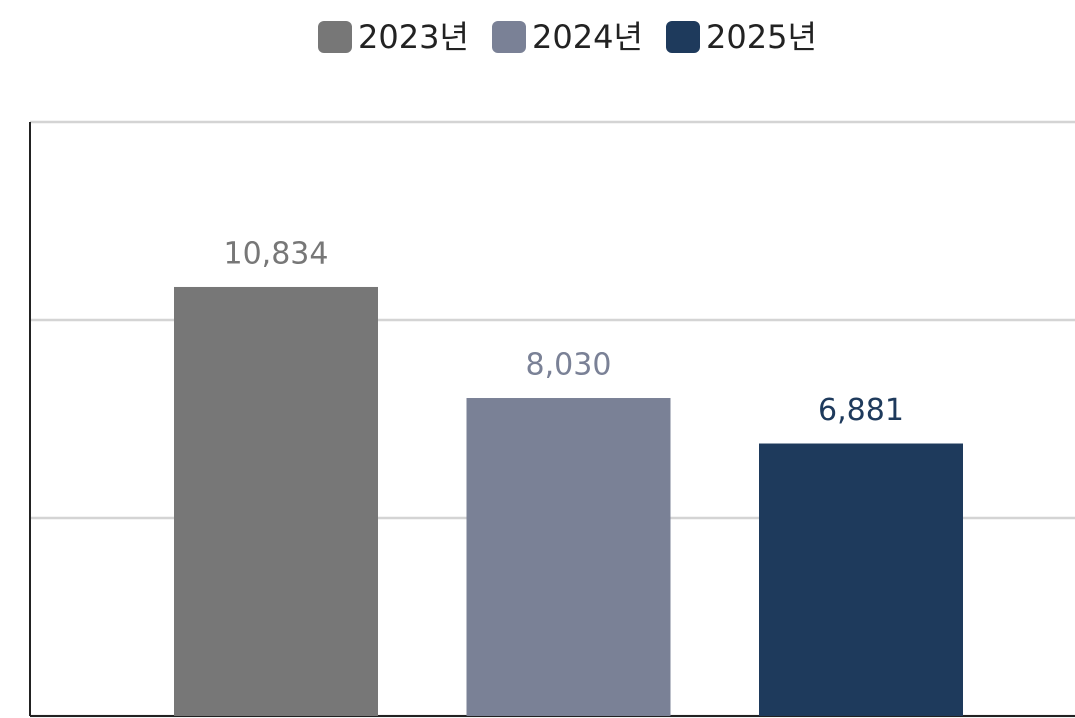 This screenshot has width=1075, height=718. What do you see at coordinates (587, 37) in the screenshot?
I see `legend-label: 2024년` at bounding box center [587, 37].